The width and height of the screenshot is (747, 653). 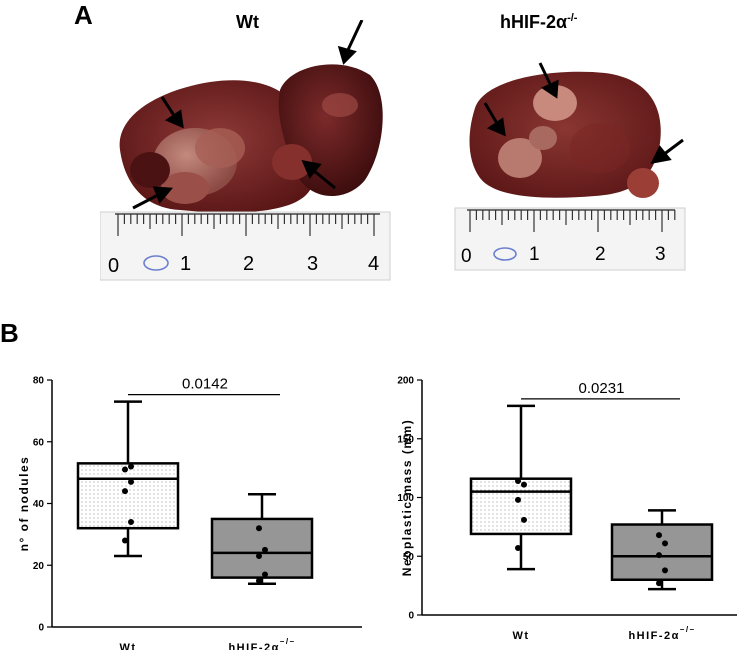 What do you see at coordinates (248, 115) in the screenshot?
I see `arrows-wt` at bounding box center [248, 115].